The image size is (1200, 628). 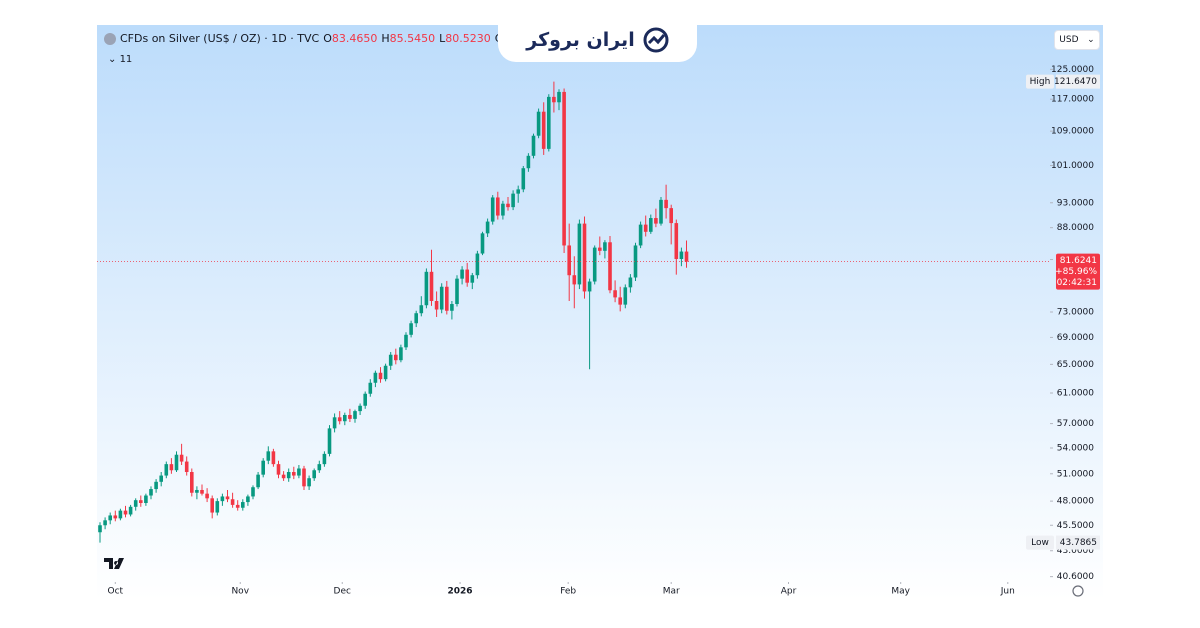 I want to click on x-tick-label: Dec, so click(x=342, y=592).